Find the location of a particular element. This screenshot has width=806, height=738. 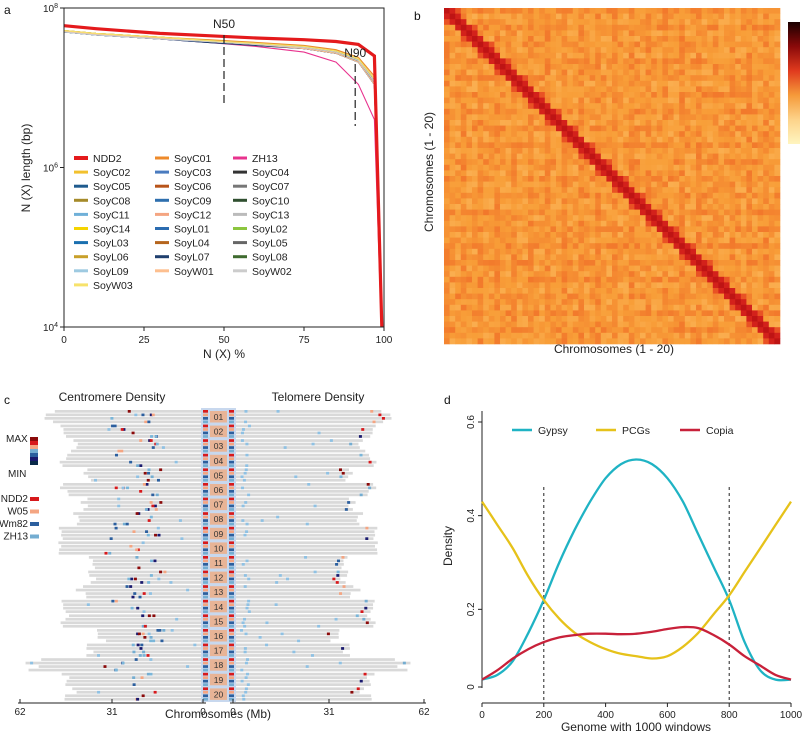

panel-a-y-label: N (X) length (bp) is located at coordinates (26, 168).